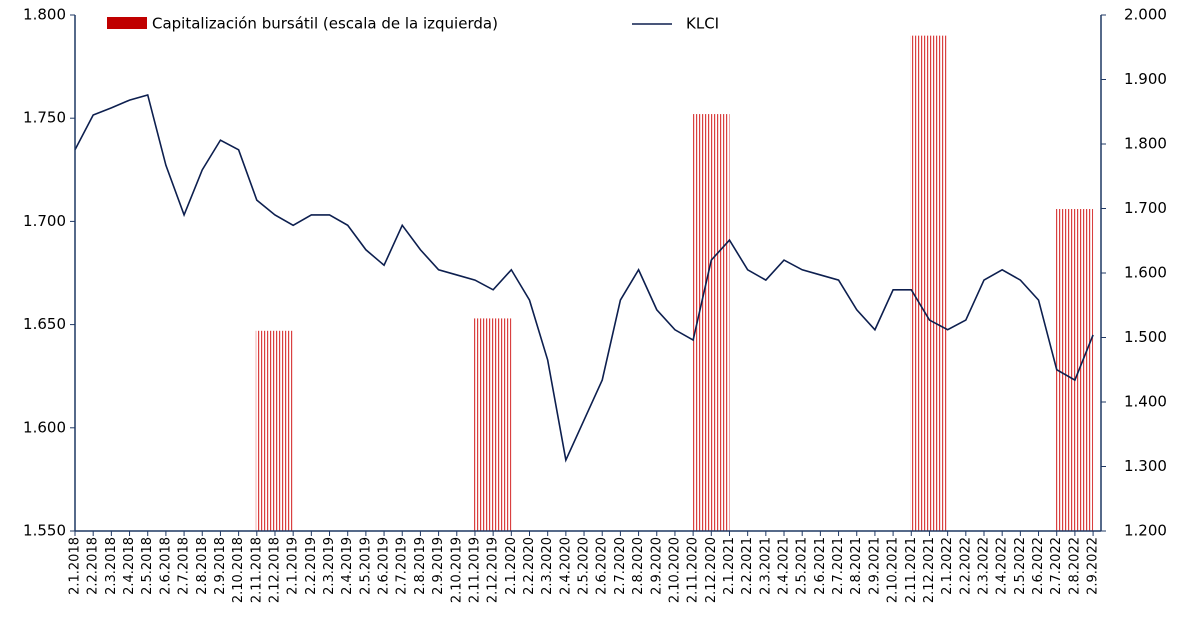  What do you see at coordinates (44, 221) in the screenshot?
I see `y-tick-label: 1.700` at bounding box center [44, 221].